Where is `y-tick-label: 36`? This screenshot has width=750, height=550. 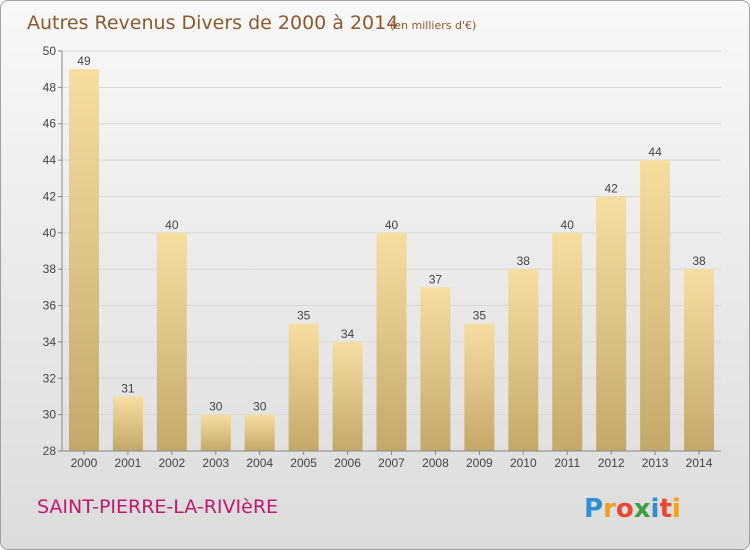
y-tick-label: 36 is located at coordinates (50, 306).